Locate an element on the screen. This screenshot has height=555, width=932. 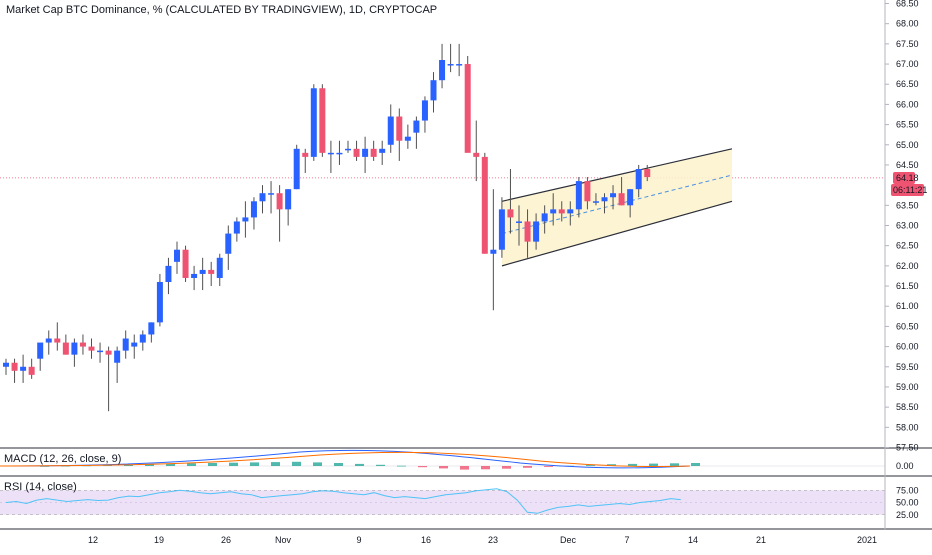
rsi-band is located at coordinates (442, 502).